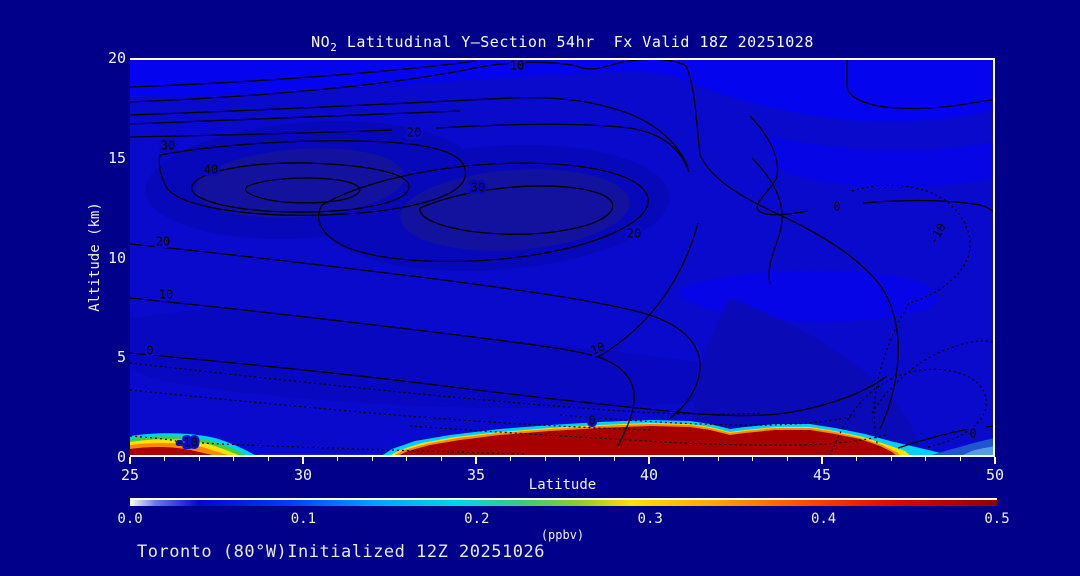 The image size is (1080, 576). What do you see at coordinates (121, 357) in the screenshot?
I see `y-tick-label: 5` at bounding box center [121, 357].